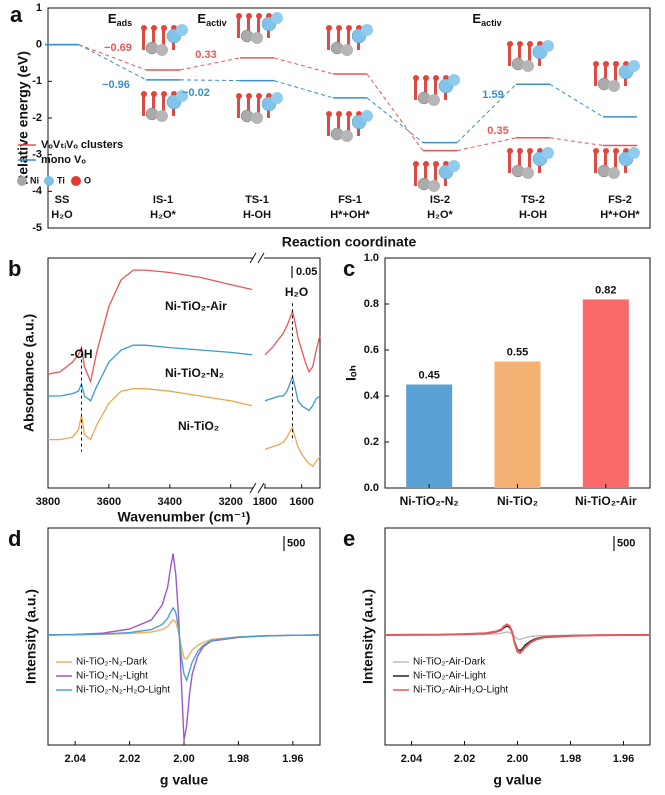  Describe the element at coordinates (163, 215) in the screenshot. I see `species-label: H₂O*` at that location.